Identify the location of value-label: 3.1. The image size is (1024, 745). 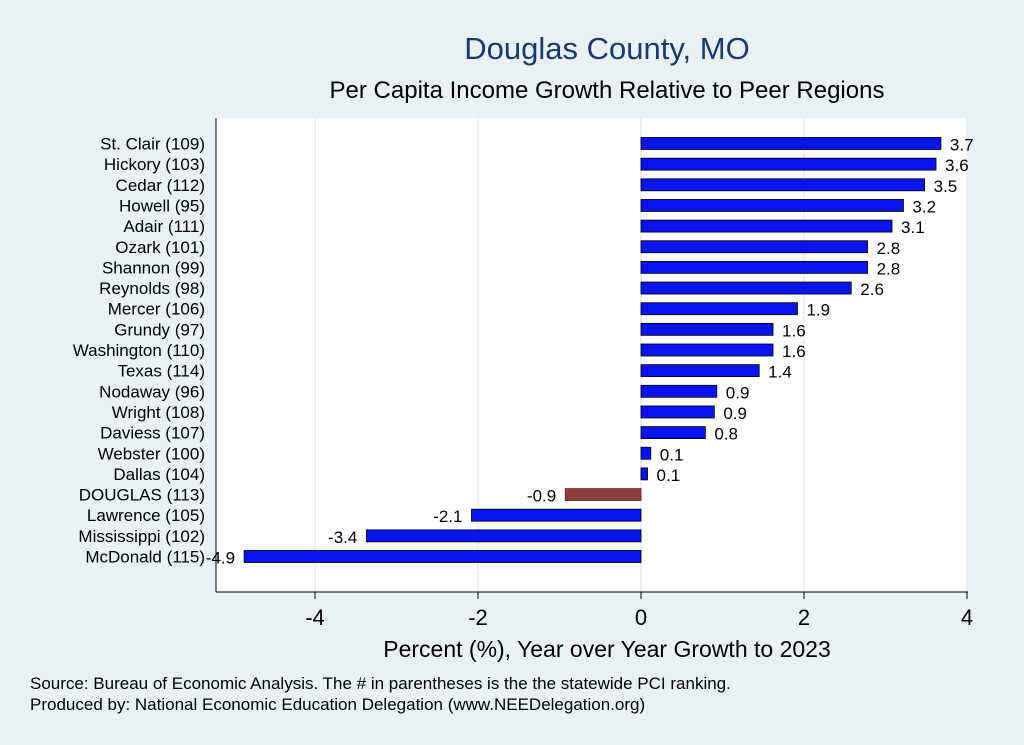
(913, 227).